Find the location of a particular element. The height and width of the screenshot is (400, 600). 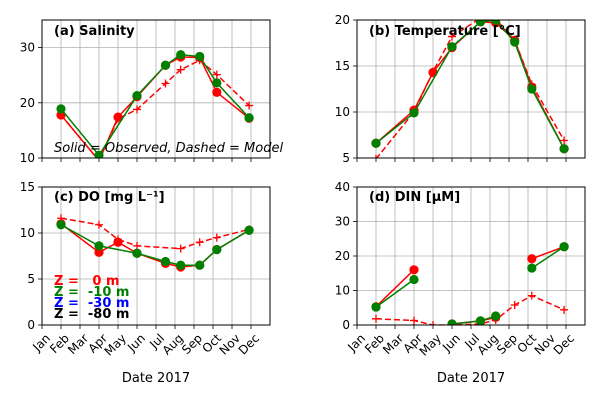

legend-z-30: Z = -30 m is located at coordinates (91, 303).